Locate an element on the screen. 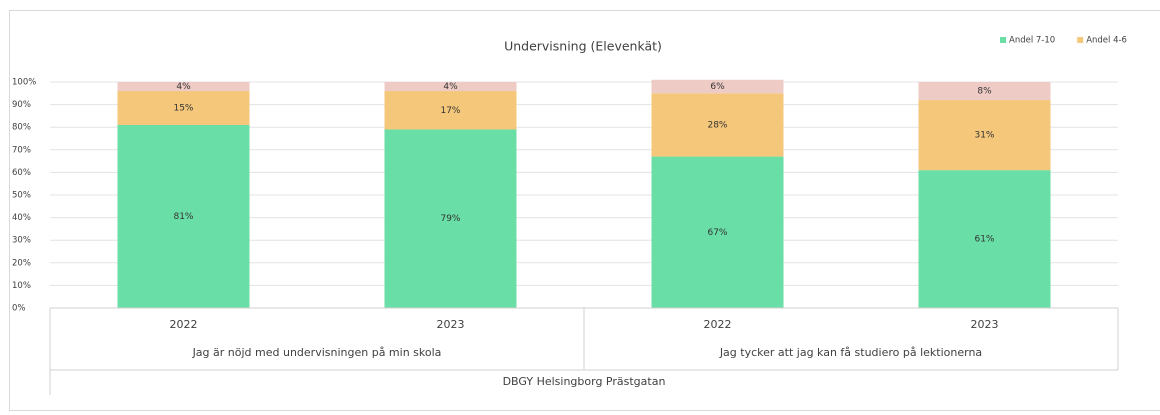  data-label: 17% is located at coordinates (450, 111).